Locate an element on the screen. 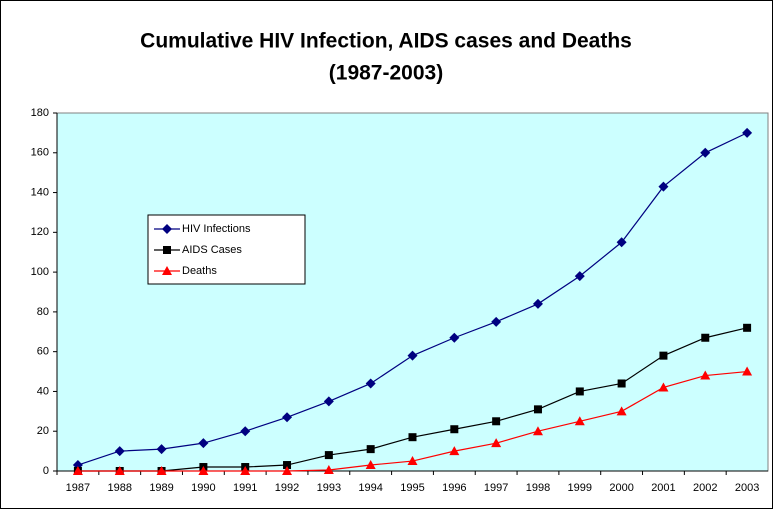 The height and width of the screenshot is (509, 773). x-tick-label: 1994 is located at coordinates (370, 488).